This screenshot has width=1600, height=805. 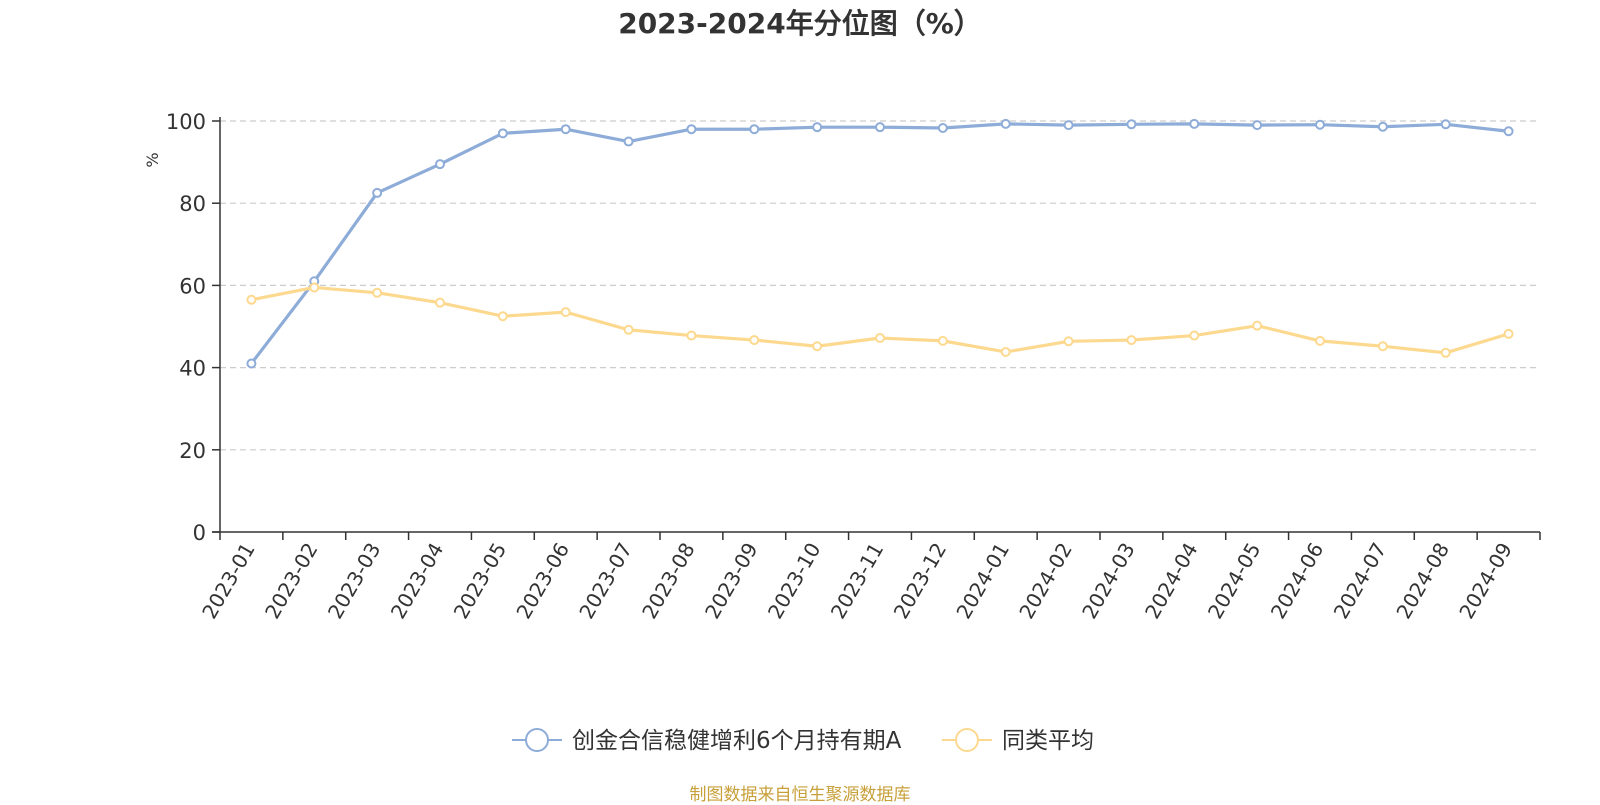 What do you see at coordinates (920, 581) in the screenshot?
I see `x-tick-label: 2023-12` at bounding box center [920, 581].